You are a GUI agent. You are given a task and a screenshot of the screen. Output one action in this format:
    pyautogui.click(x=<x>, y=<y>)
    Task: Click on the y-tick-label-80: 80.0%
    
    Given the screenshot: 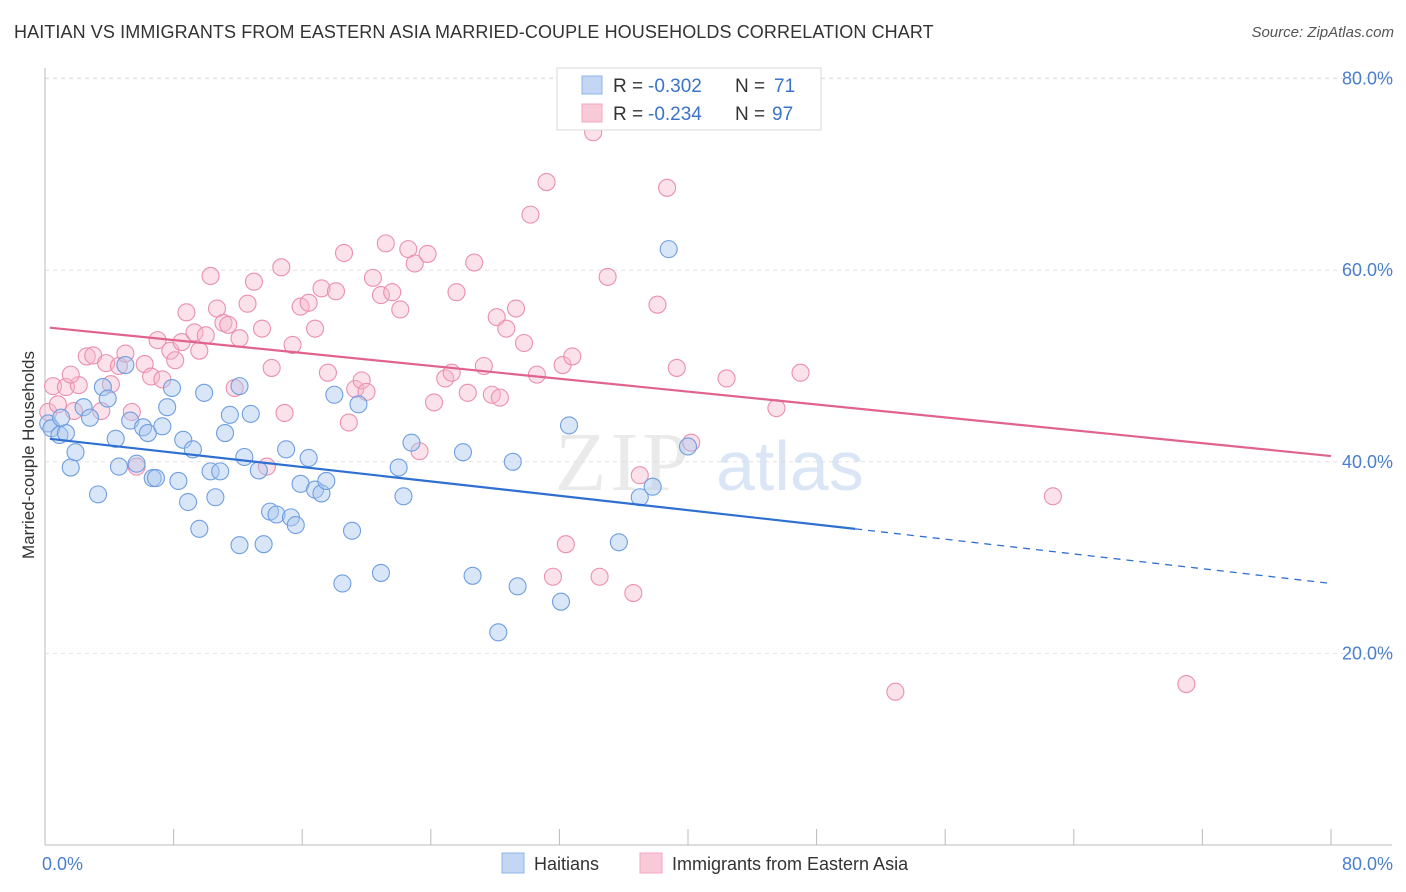 What is the action you would take?
    pyautogui.click(x=1367, y=79)
    